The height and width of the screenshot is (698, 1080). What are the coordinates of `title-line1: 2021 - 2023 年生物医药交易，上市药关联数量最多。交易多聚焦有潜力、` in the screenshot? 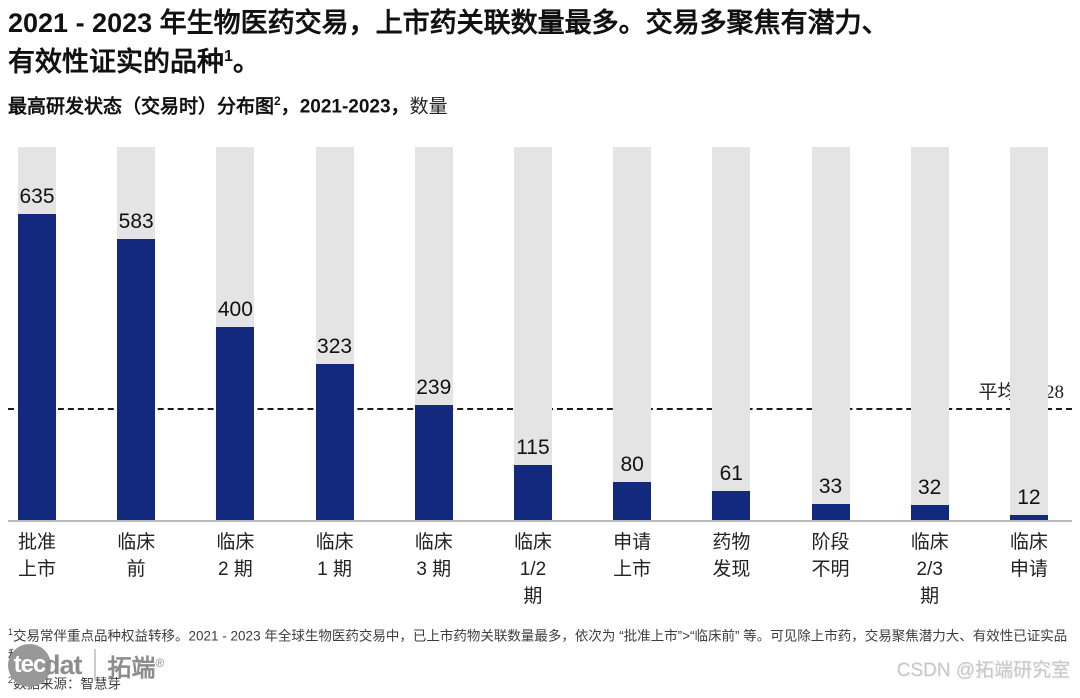 It's located at (448, 23).